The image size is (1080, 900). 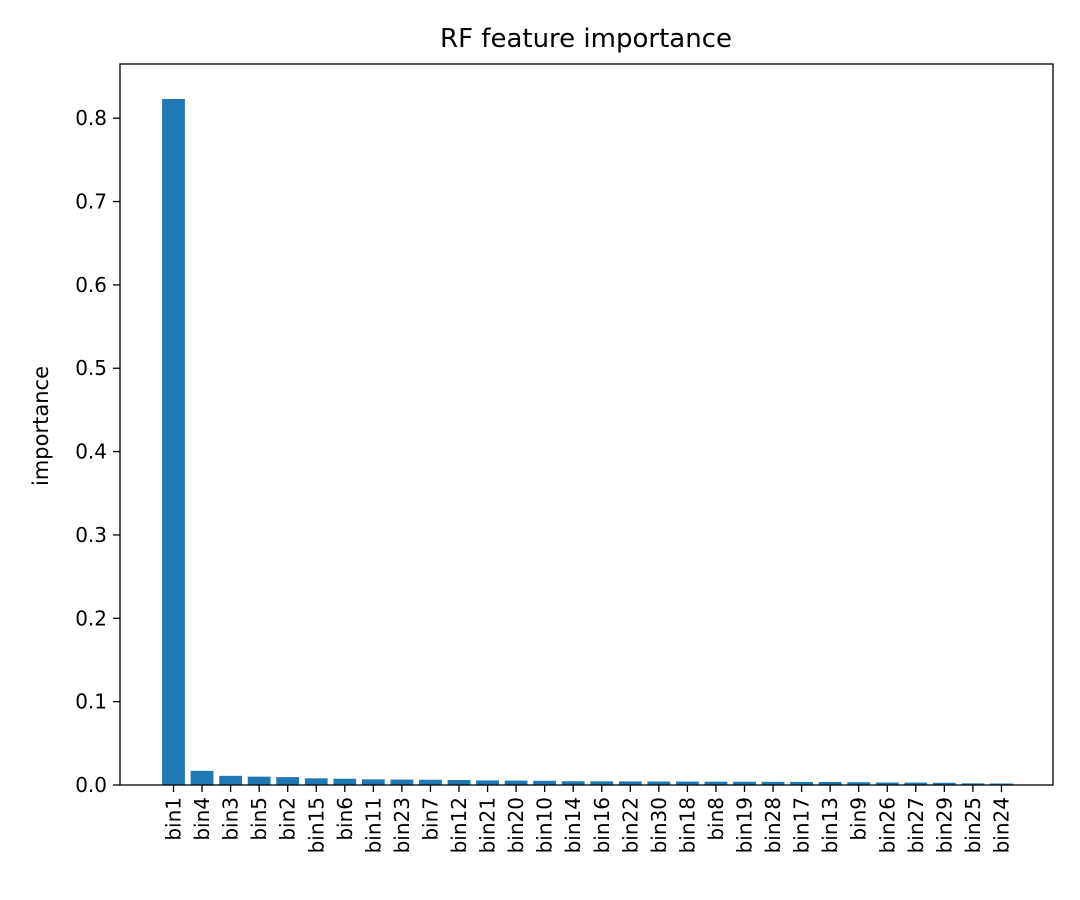 I want to click on x-tick-label-bin18: bin18, so click(x=687, y=825).